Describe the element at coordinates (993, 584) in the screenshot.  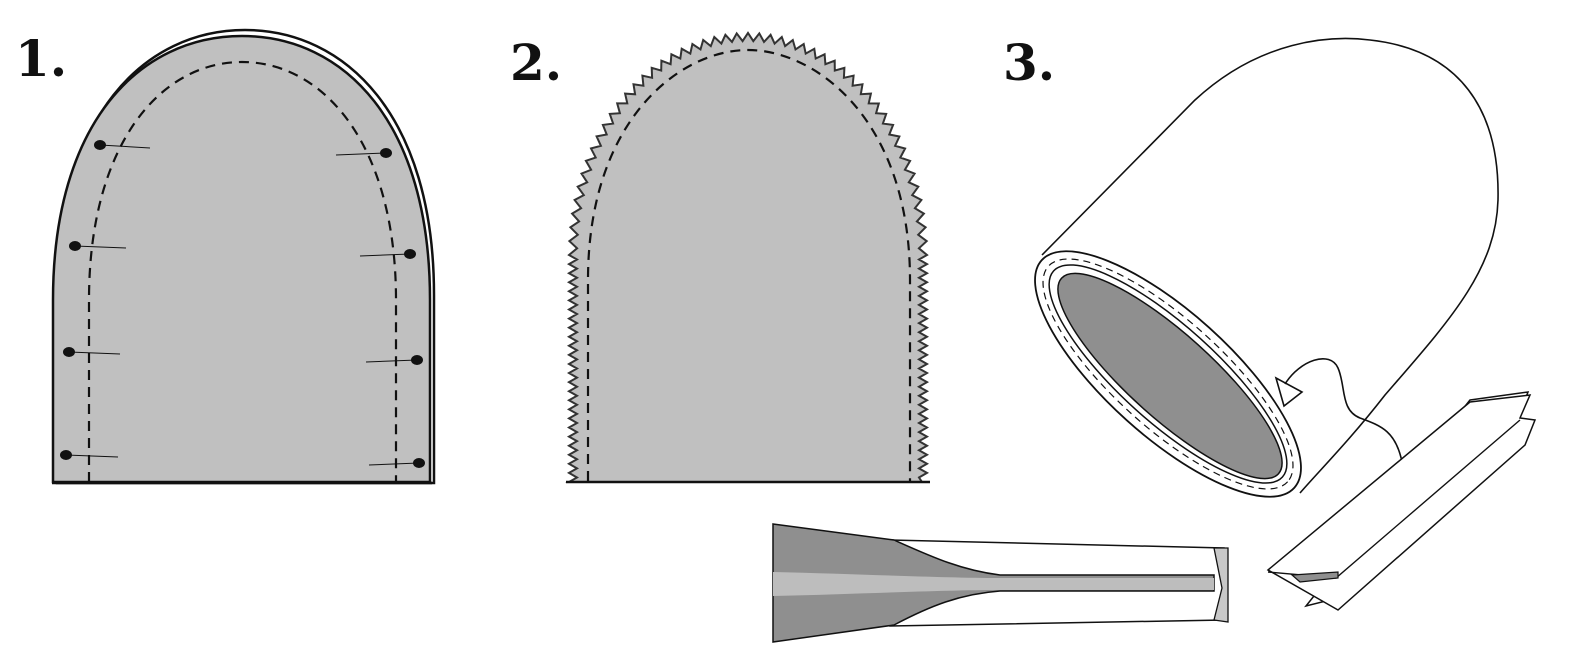
I see `step-3-taper-light-stripe` at that location.